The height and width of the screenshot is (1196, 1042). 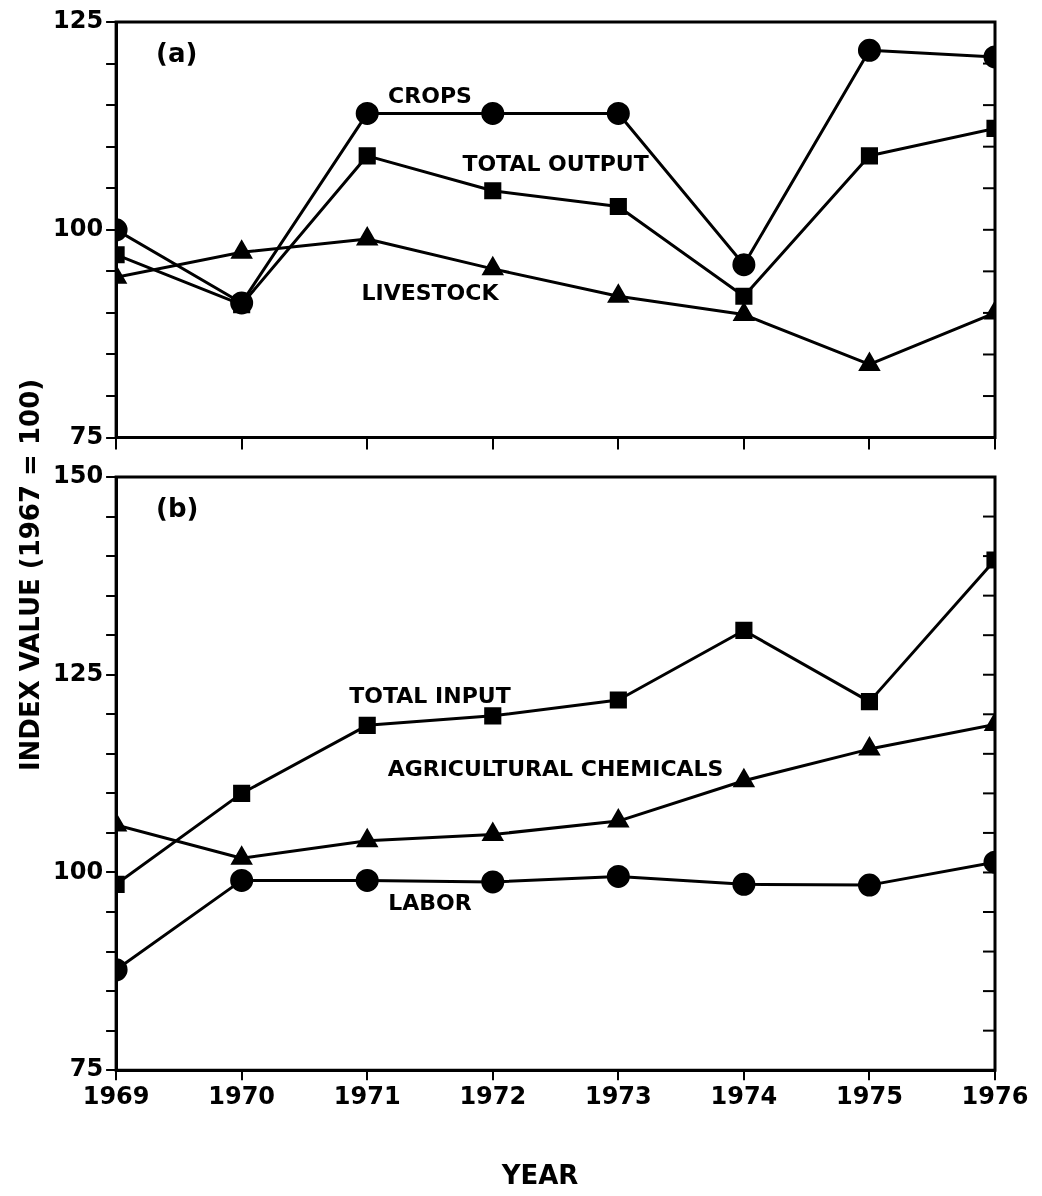 What do you see at coordinates (177, 52) in the screenshot?
I see `text: (a)` at bounding box center [177, 52].